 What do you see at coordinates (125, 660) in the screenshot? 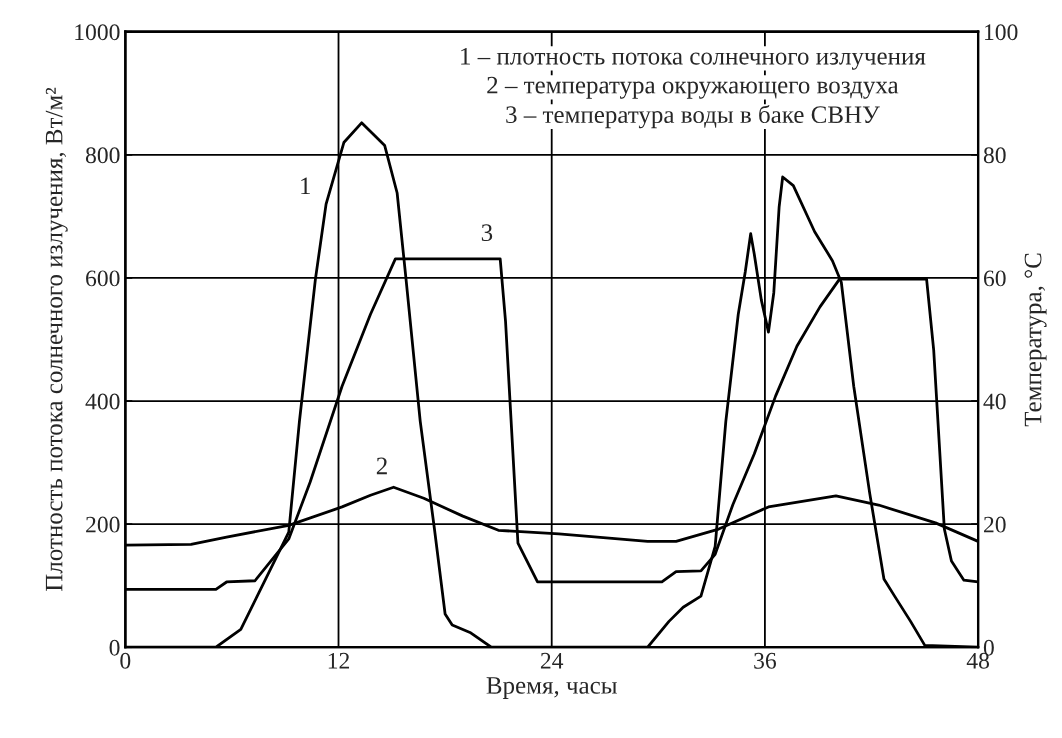
I see `x-tick-label: 0` at bounding box center [125, 660].